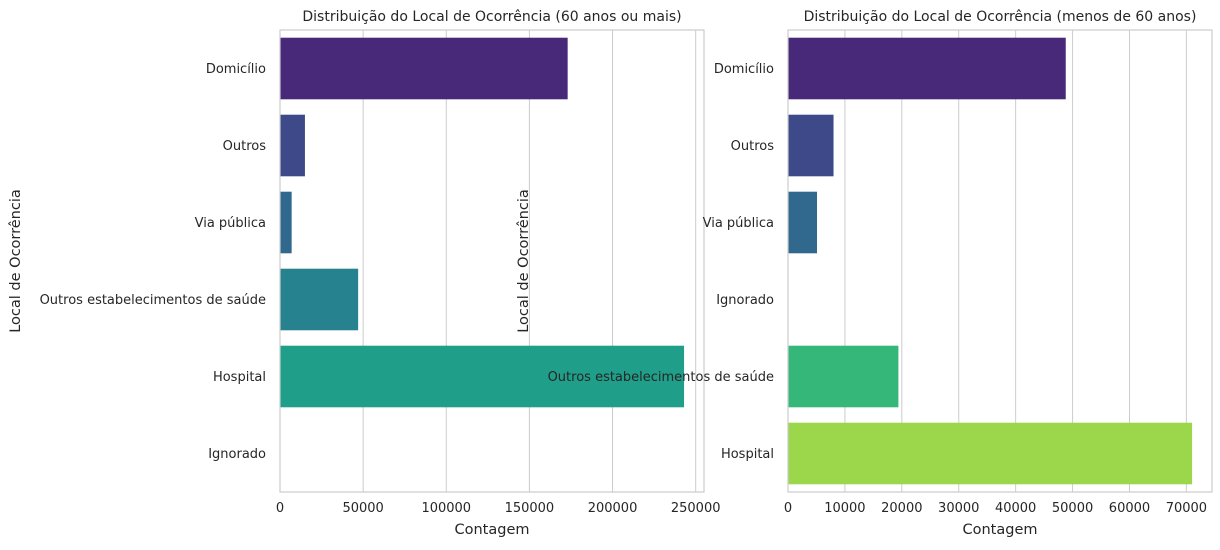 Image resolution: width=1220 pixels, height=550 pixels. I want to click on x-tick-label: 20000, so click(901, 508).